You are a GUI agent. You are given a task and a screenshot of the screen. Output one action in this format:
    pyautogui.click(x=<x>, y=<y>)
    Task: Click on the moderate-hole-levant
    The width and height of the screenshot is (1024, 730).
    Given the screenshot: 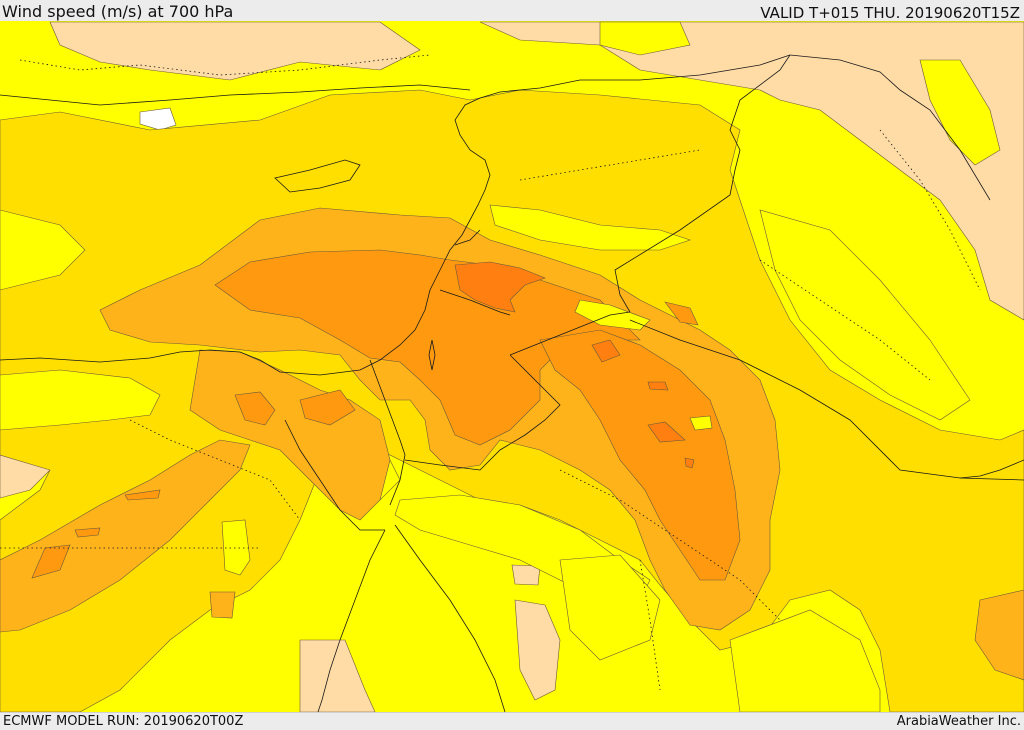 What is the action you would take?
    pyautogui.click(x=590, y=227)
    